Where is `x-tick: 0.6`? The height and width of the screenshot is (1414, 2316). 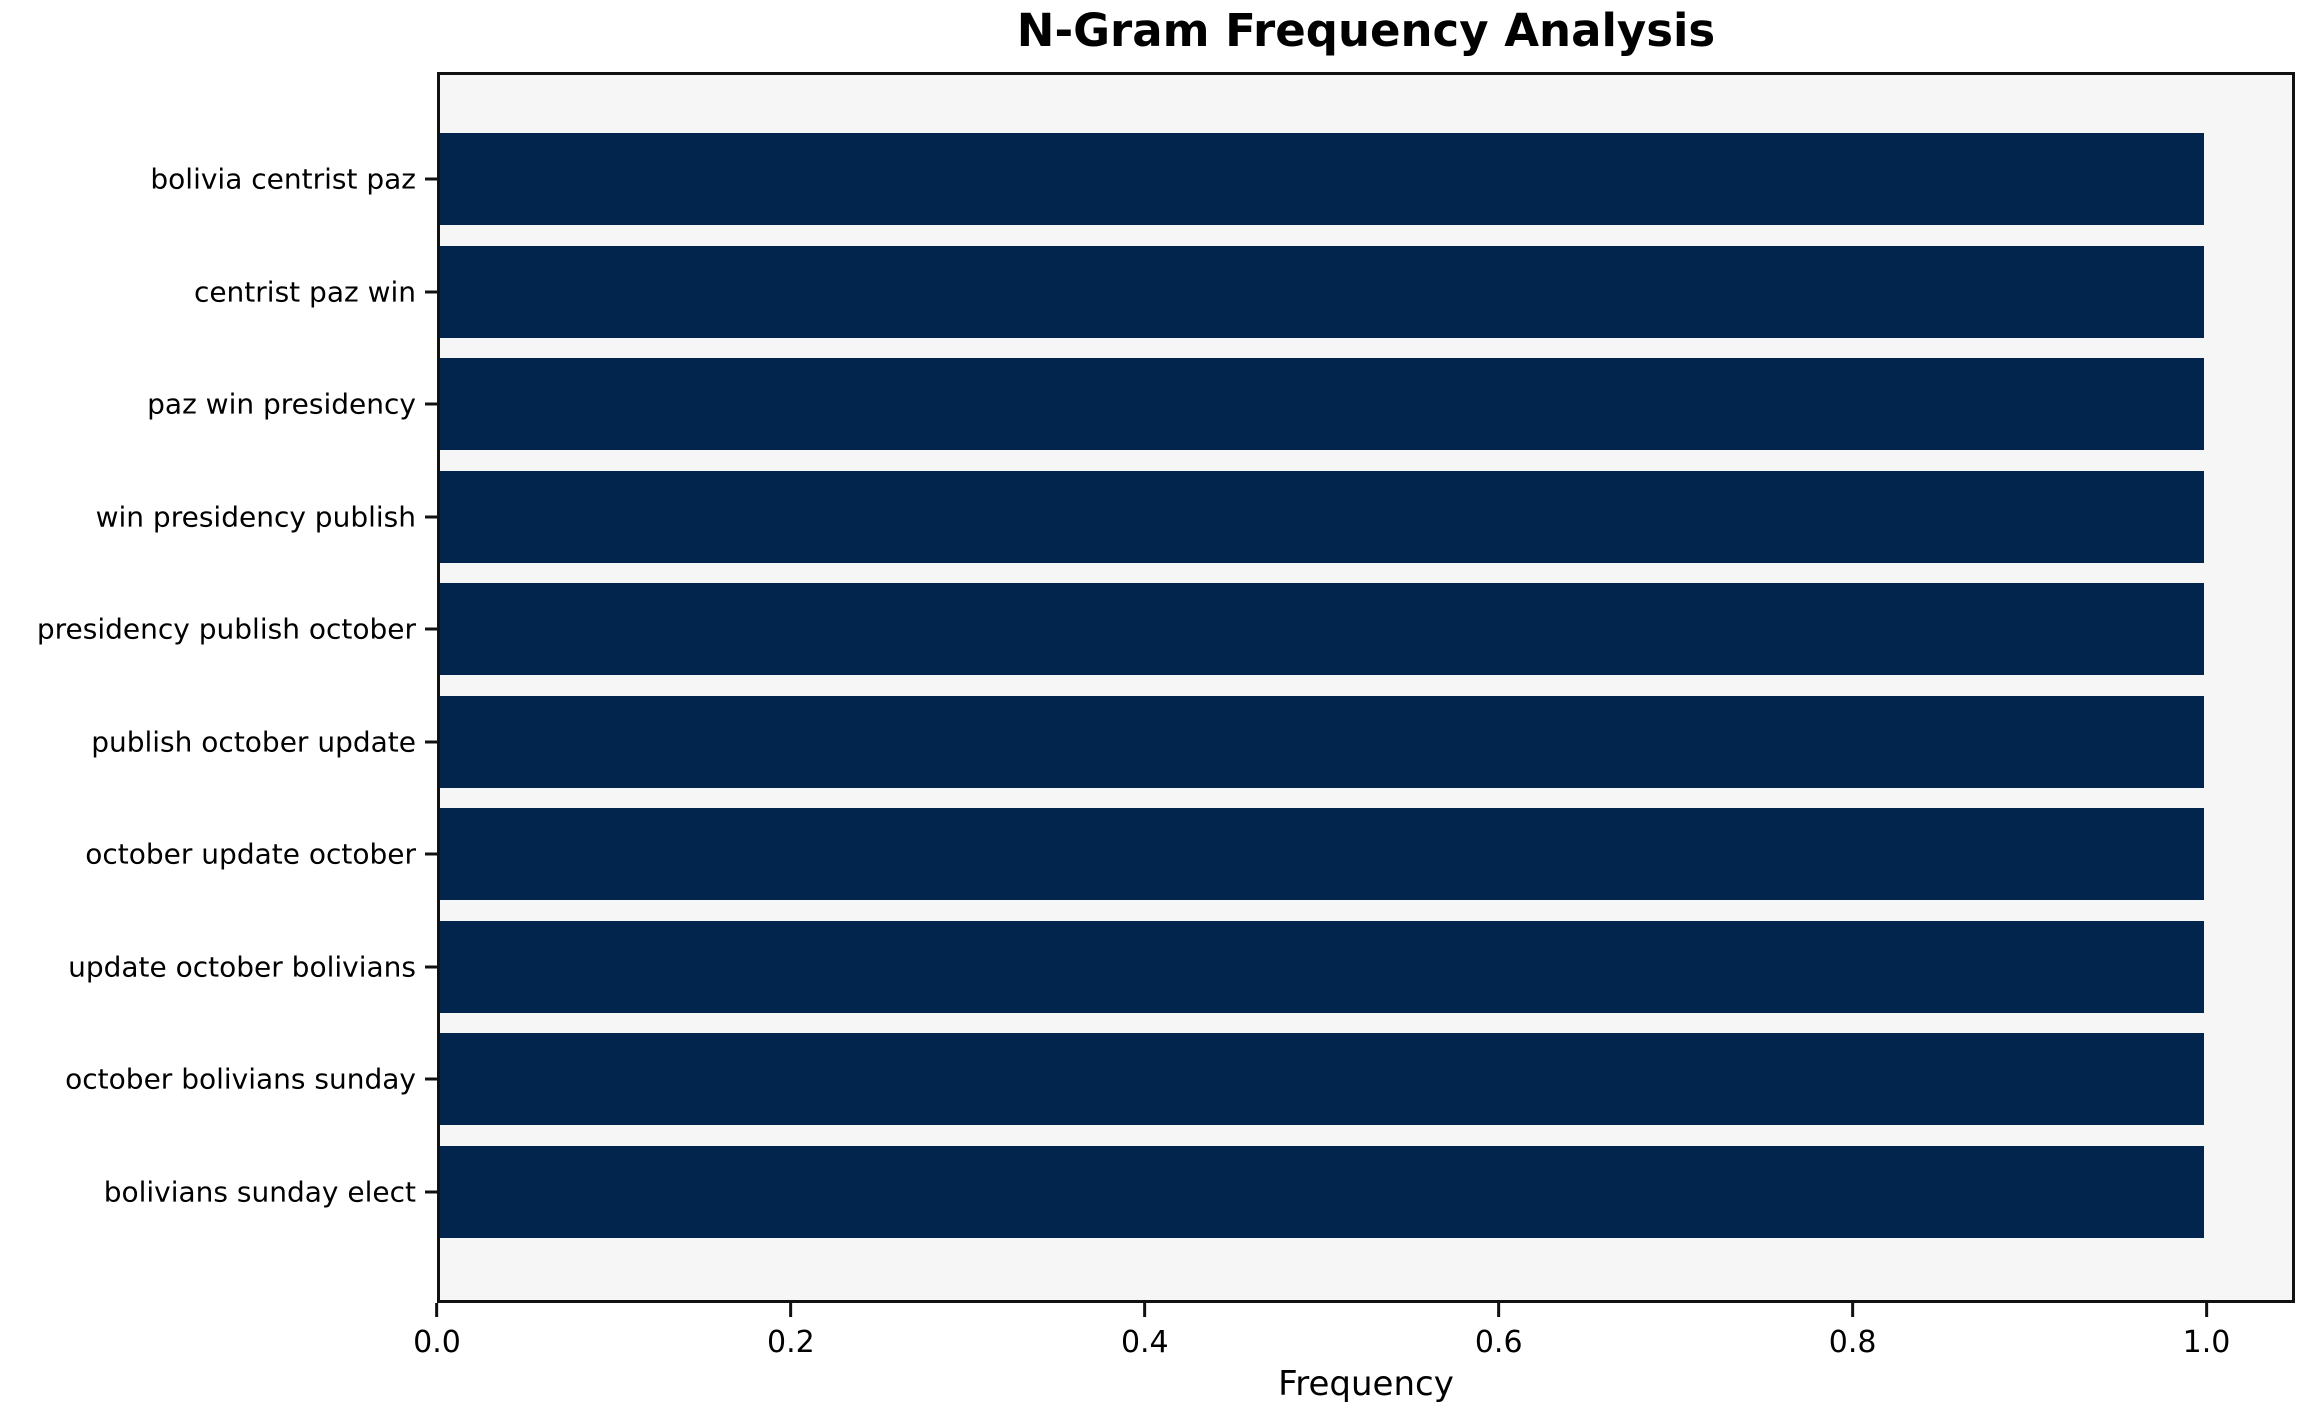 x-tick: 0.6 is located at coordinates (1499, 1331).